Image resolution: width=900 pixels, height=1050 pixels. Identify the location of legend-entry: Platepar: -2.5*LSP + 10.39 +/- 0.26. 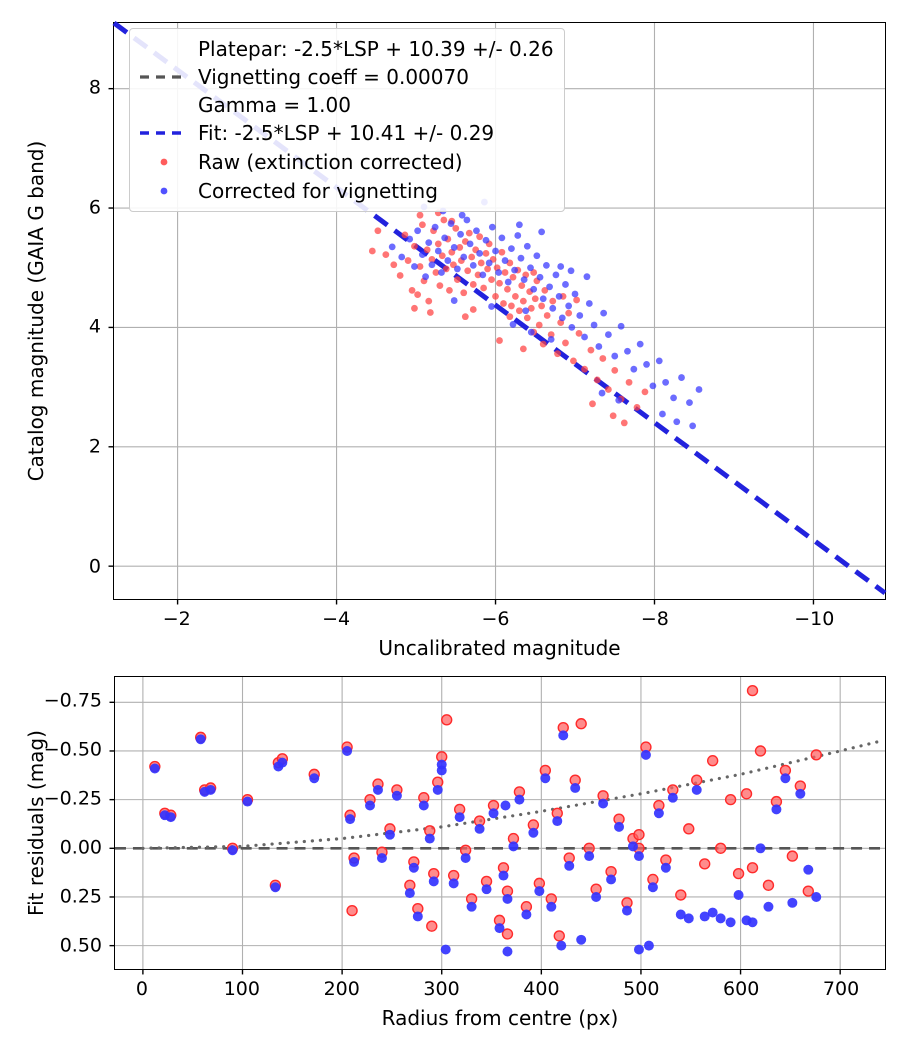
(346, 48).